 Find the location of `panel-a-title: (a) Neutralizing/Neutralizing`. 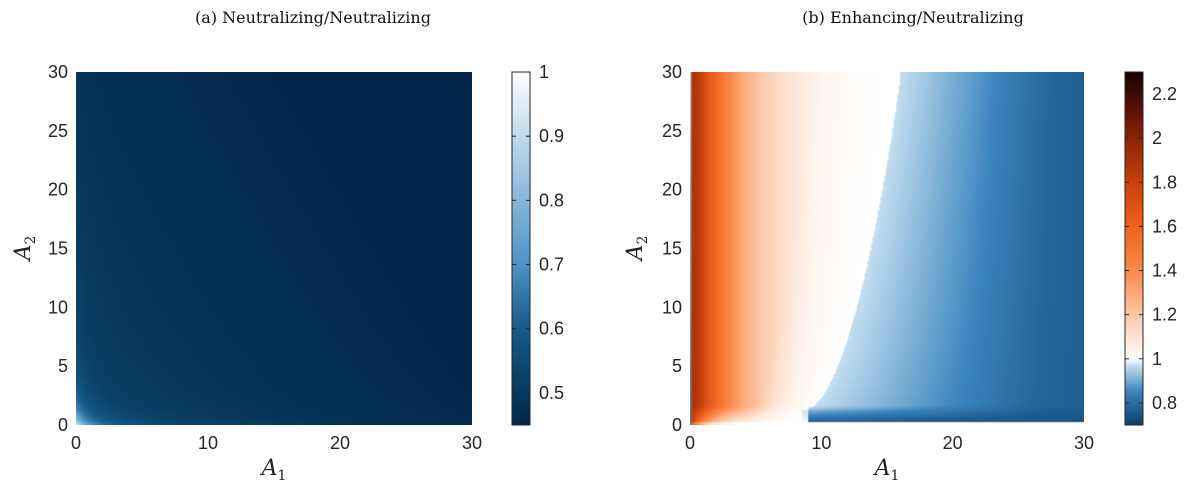

panel-a-title: (a) Neutralizing/Neutralizing is located at coordinates (313, 17).